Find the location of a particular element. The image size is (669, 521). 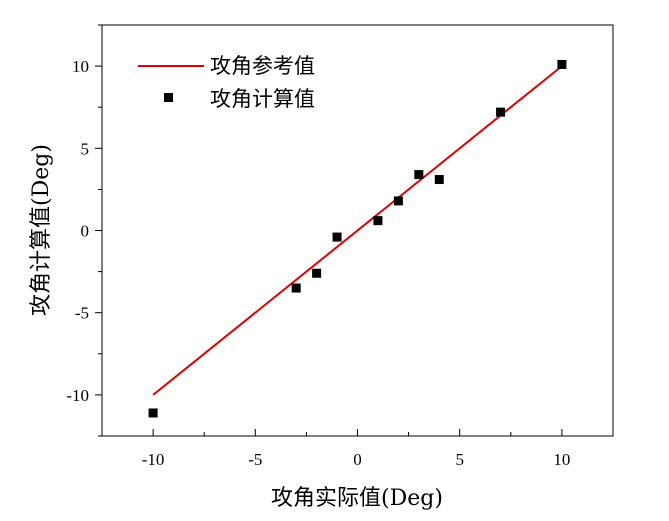

x-tick-label: 5 is located at coordinates (459, 459).